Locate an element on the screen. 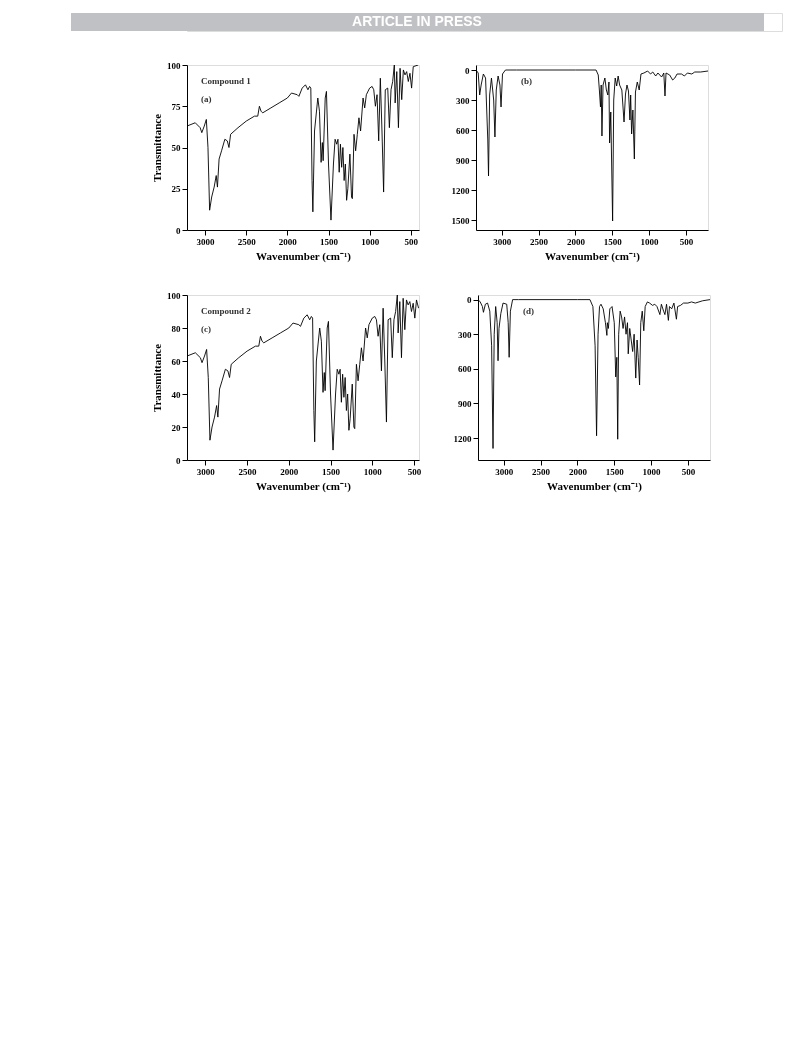 This screenshot has width=793, height=1057. y-tick-label: 20 is located at coordinates (176, 427).